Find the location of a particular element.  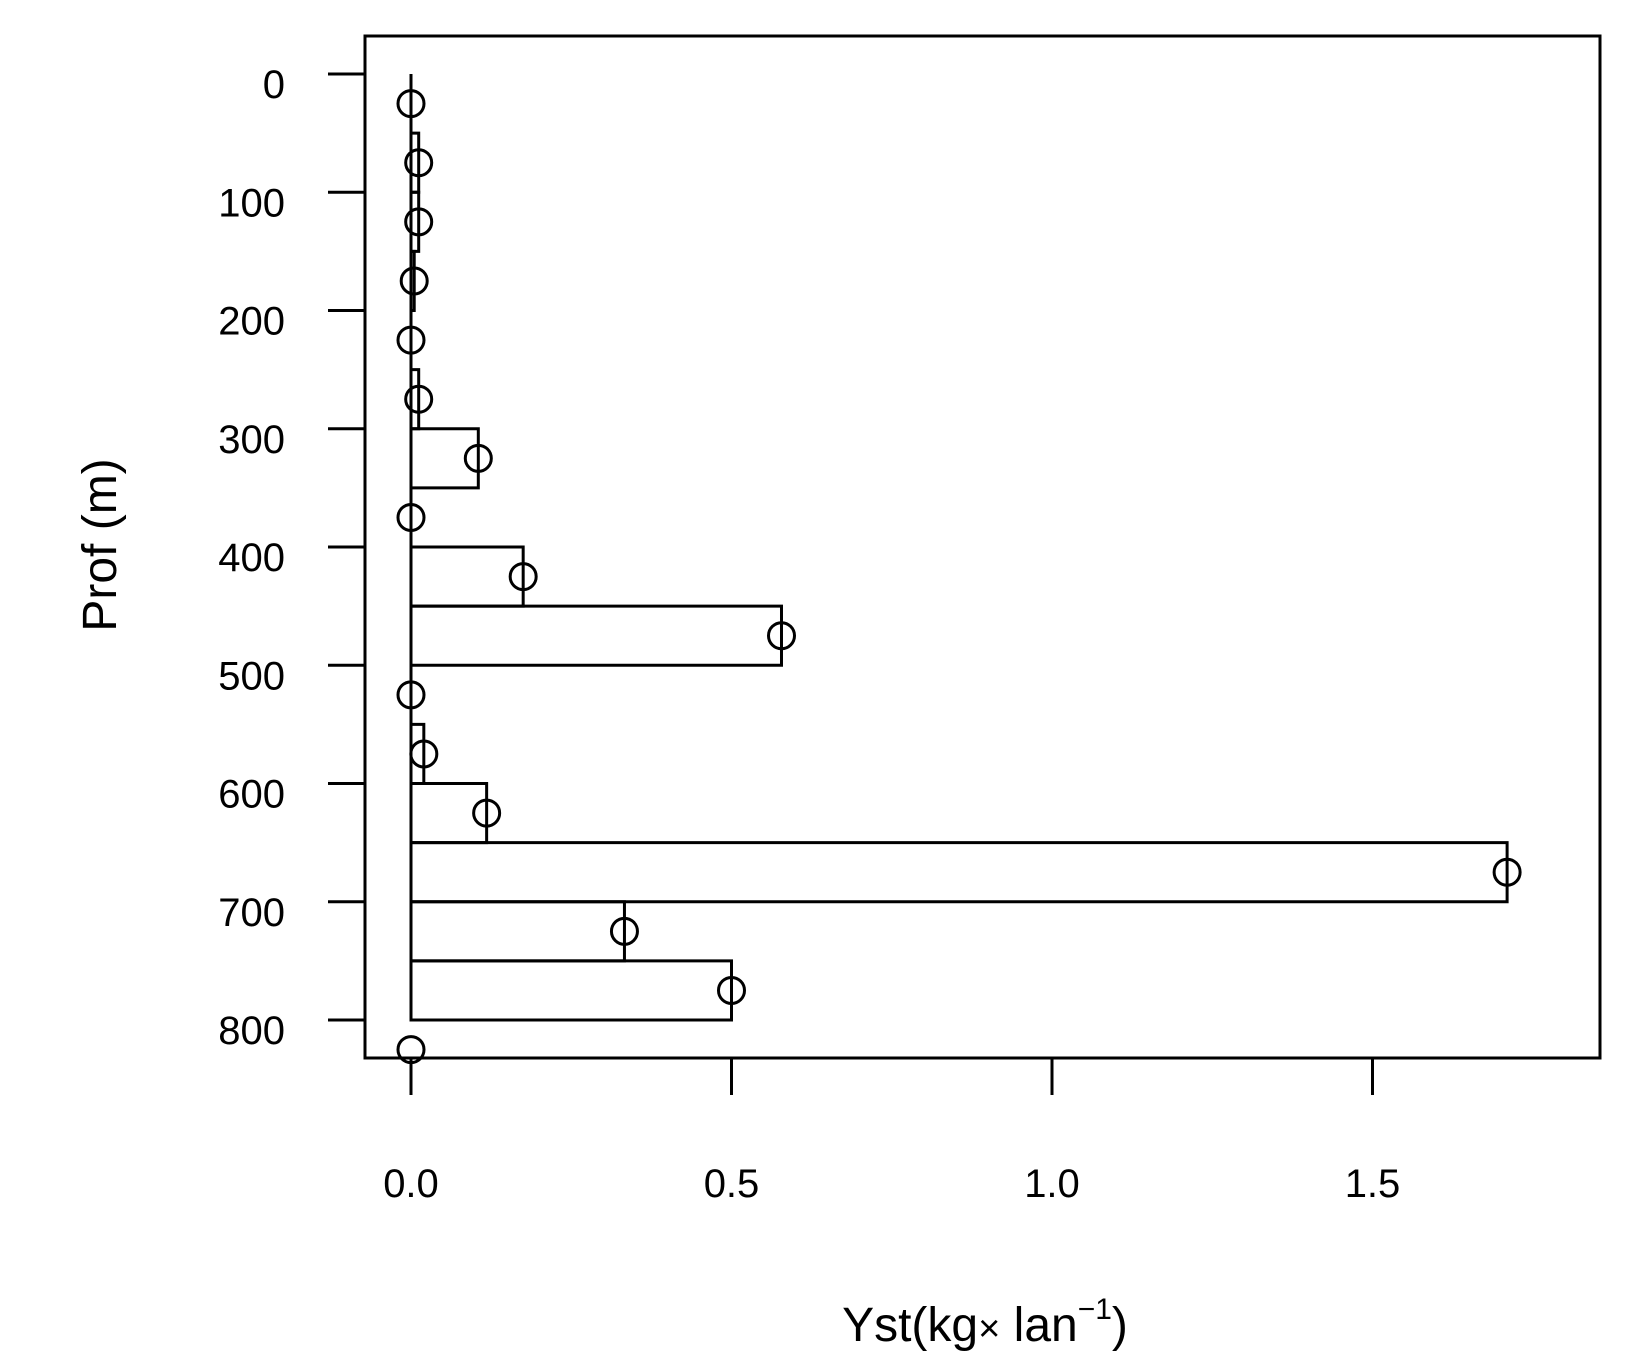

x-tick-label-1: 0.5 is located at coordinates (732, 1184).